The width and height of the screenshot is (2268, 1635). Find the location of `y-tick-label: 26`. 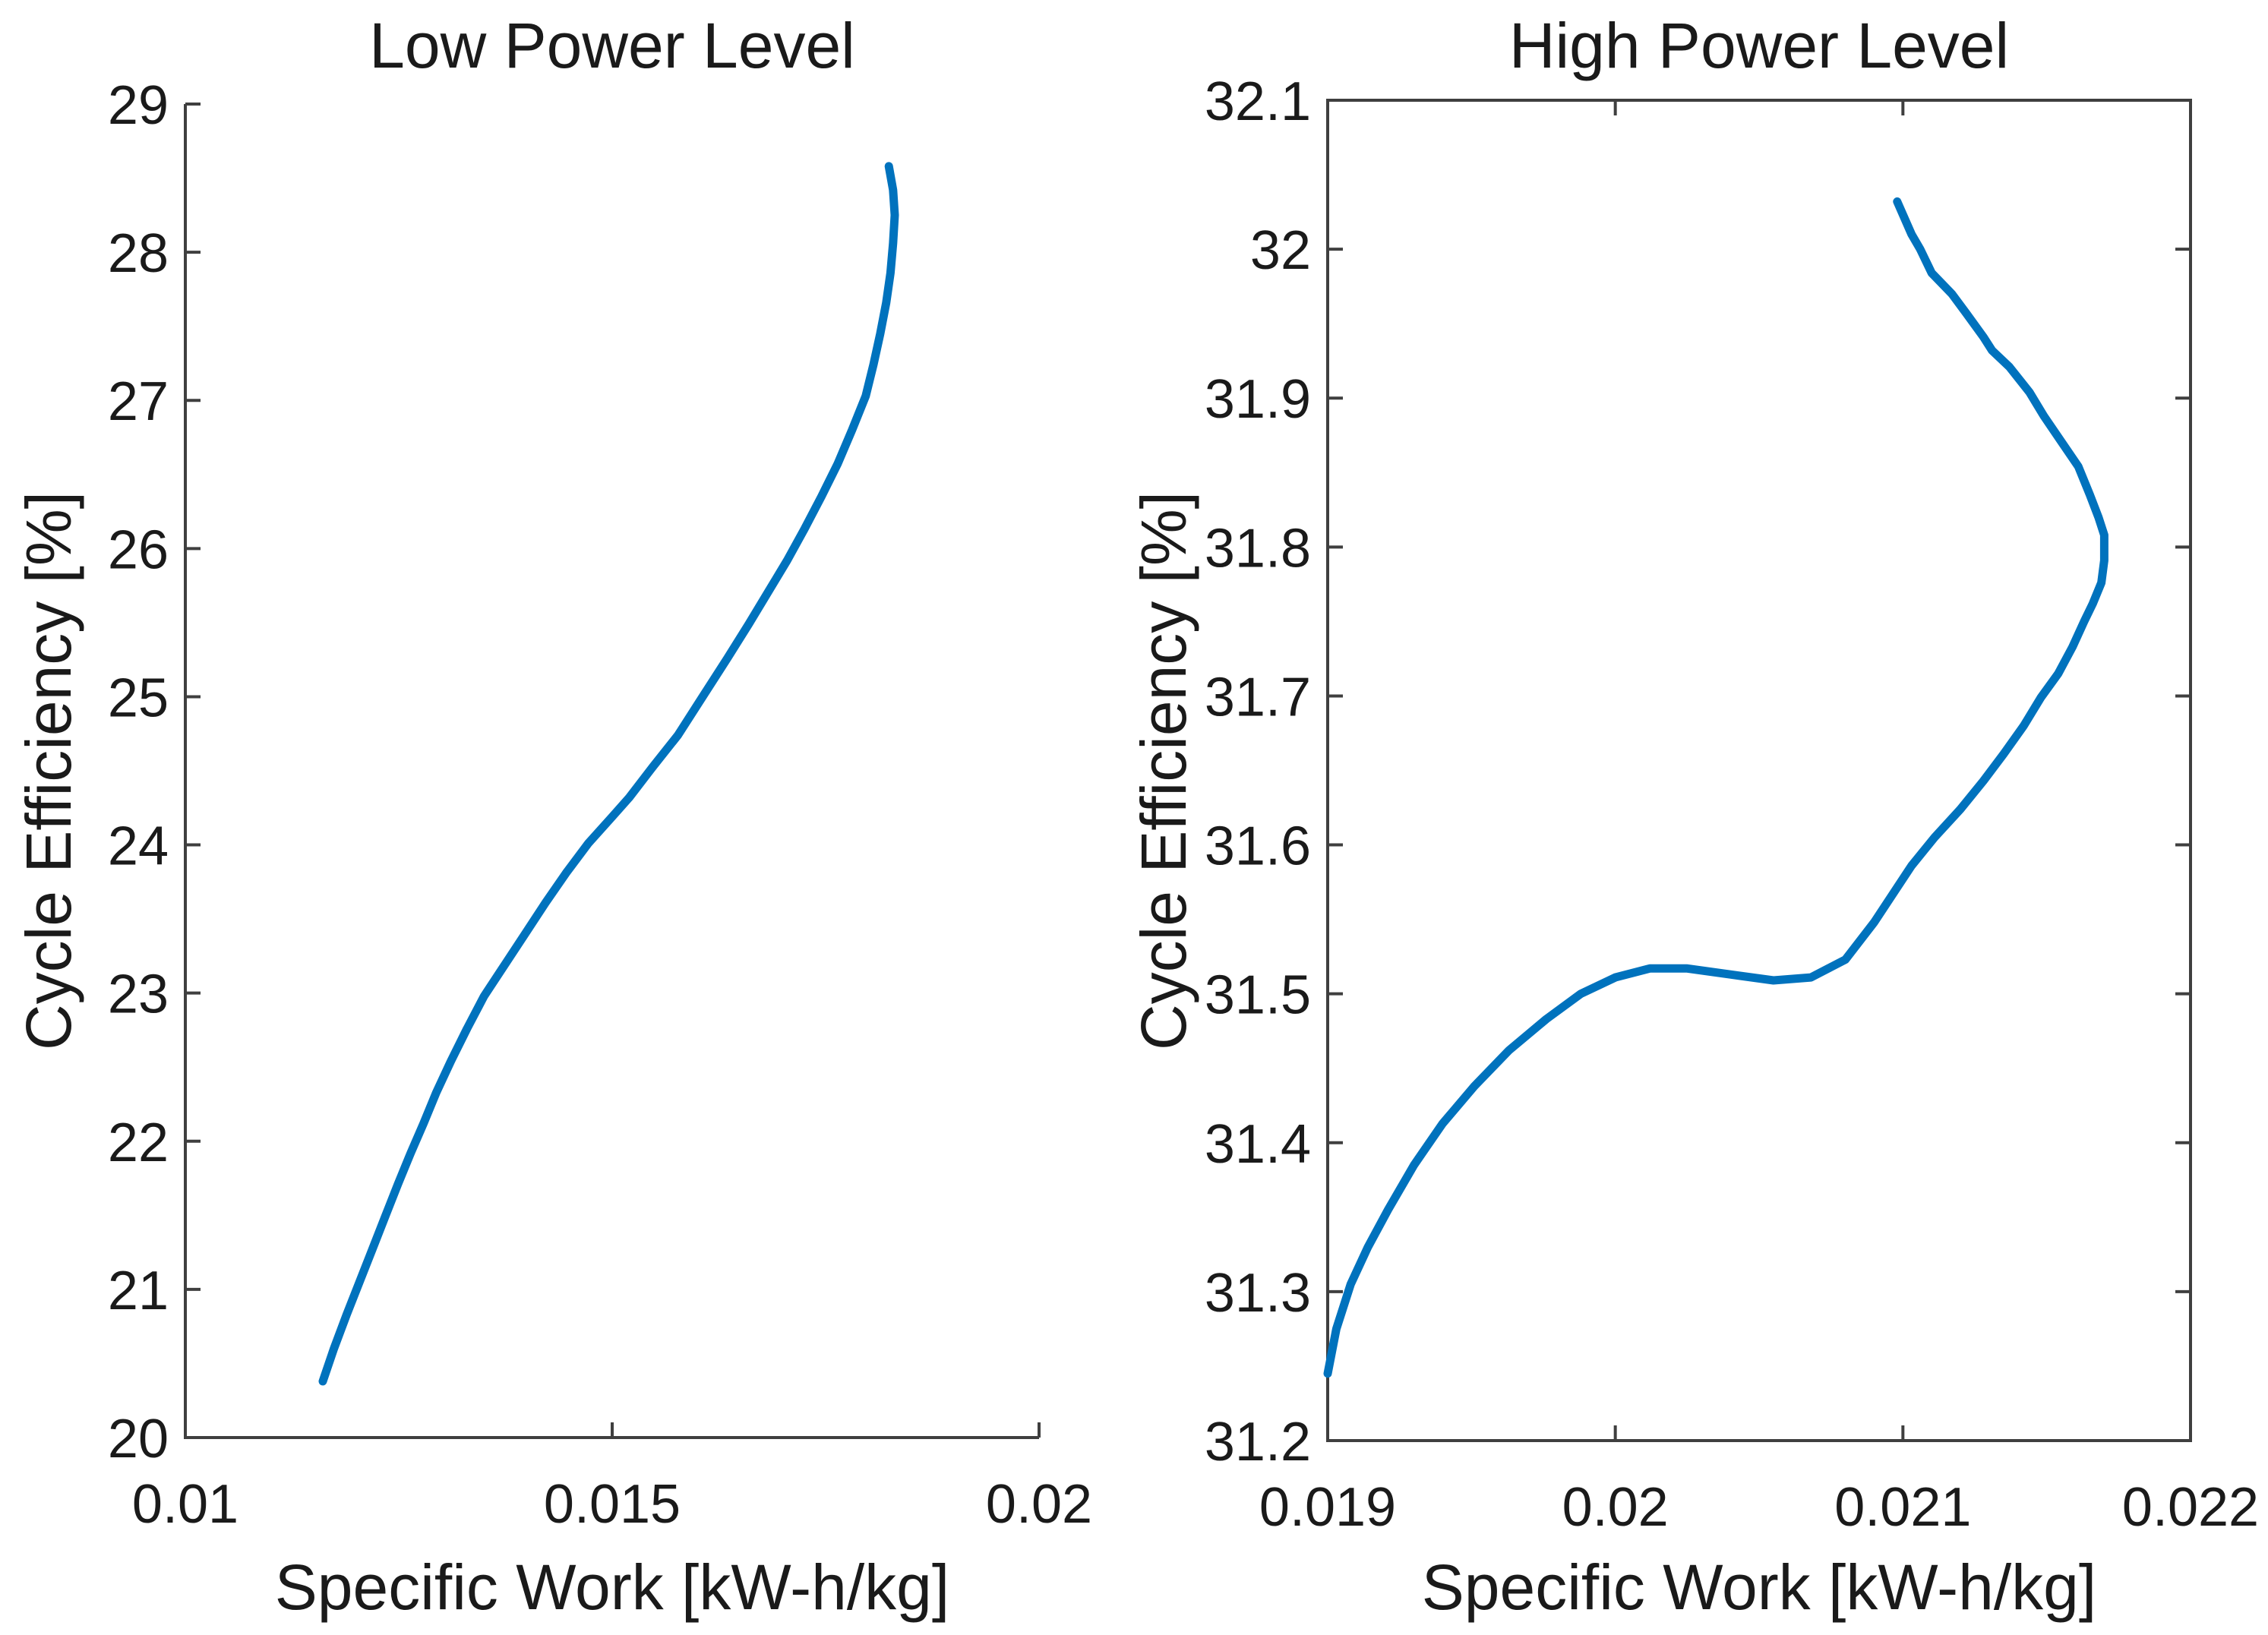

y-tick-label: 26 is located at coordinates (138, 549).